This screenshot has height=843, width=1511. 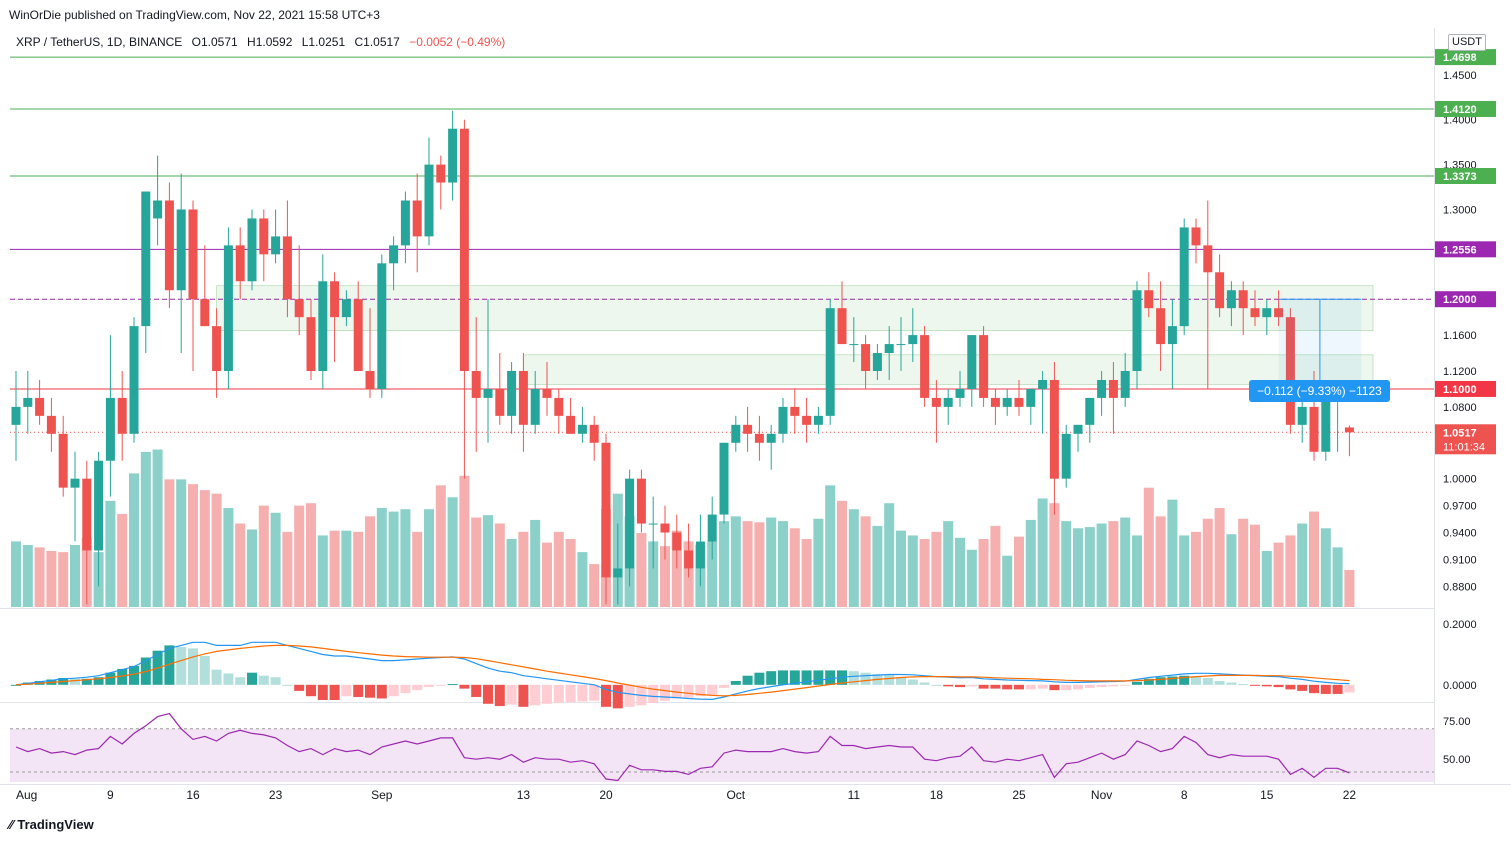 What do you see at coordinates (457, 42) in the screenshot?
I see `ohlc-change: −0.0052 (−0.49%)` at bounding box center [457, 42].